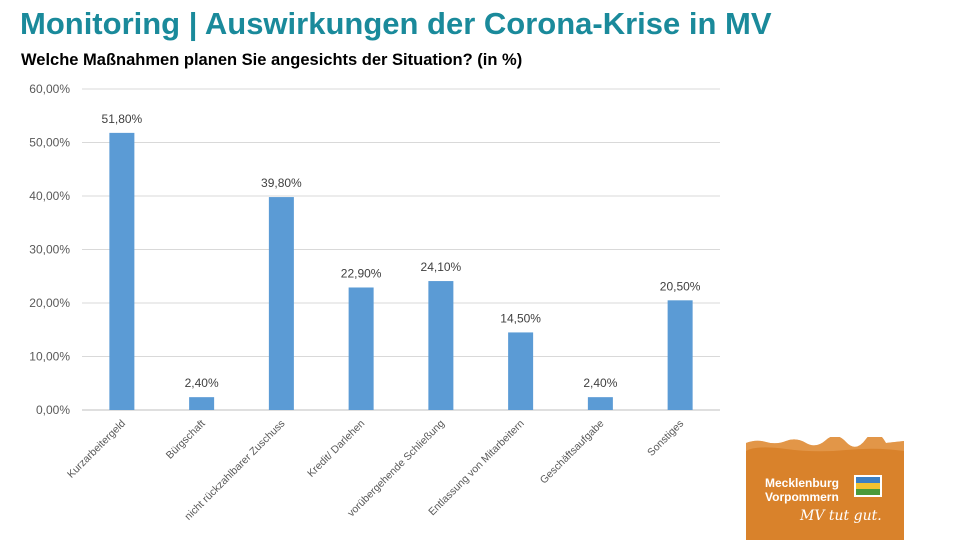 Image resolution: width=960 pixels, height=540 pixels. Describe the element at coordinates (49, 143) in the screenshot. I see `y-tick-label: 50,00%` at that location.